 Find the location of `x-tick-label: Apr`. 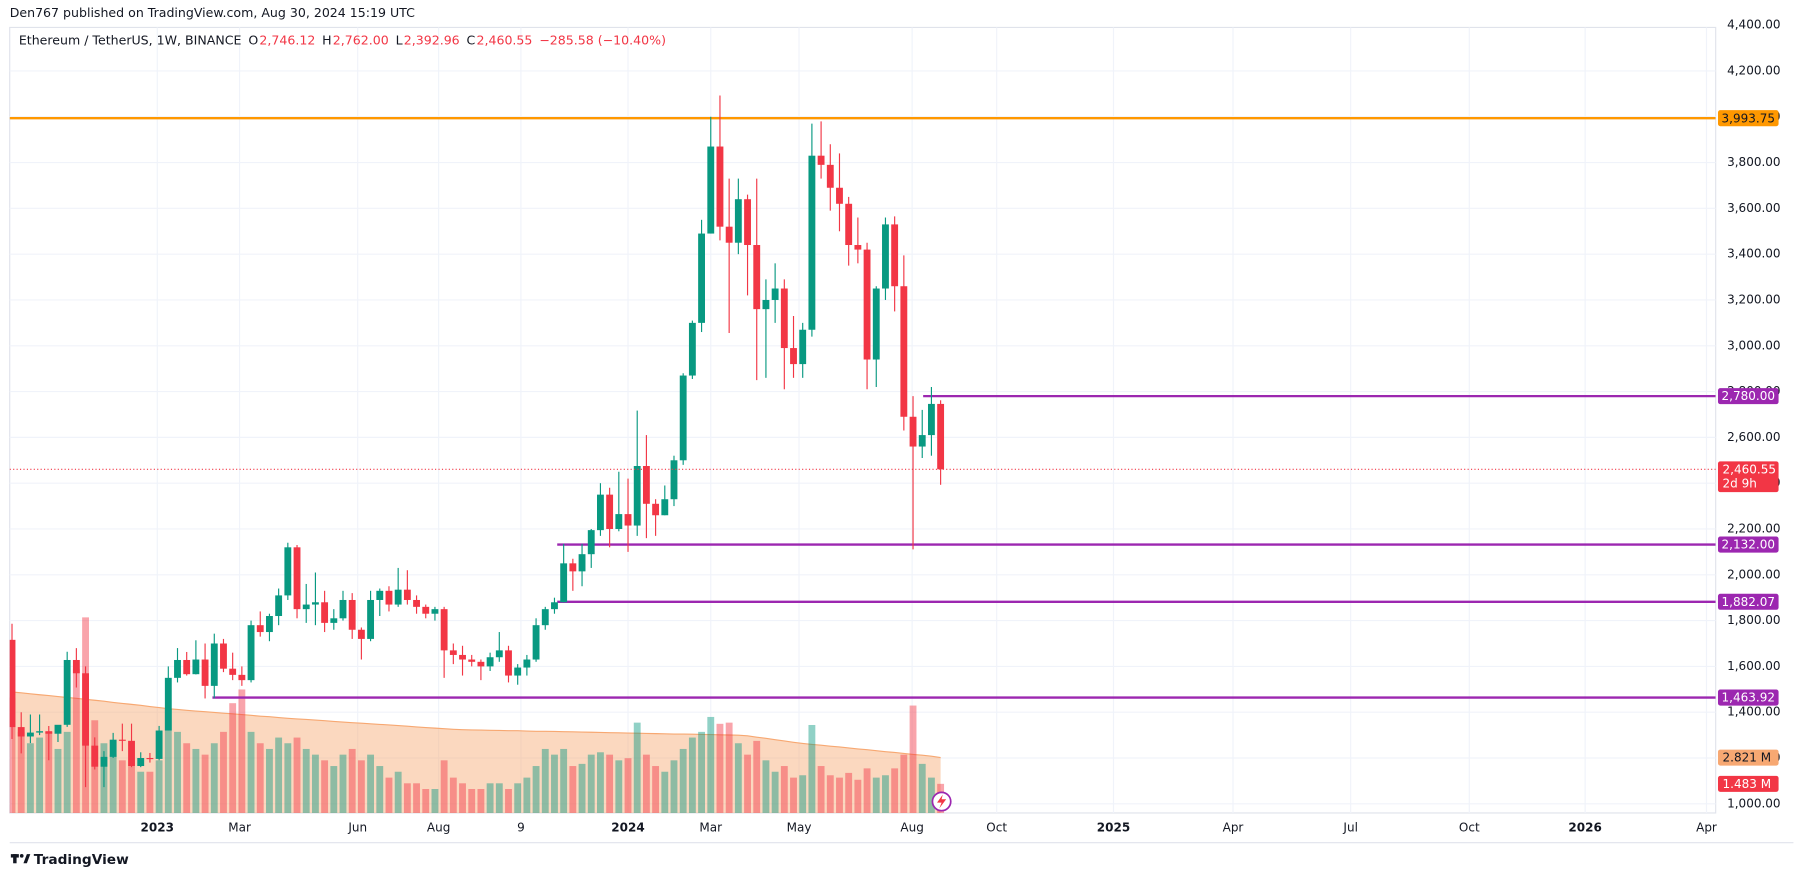

x-tick-label: Apr is located at coordinates (1233, 827).